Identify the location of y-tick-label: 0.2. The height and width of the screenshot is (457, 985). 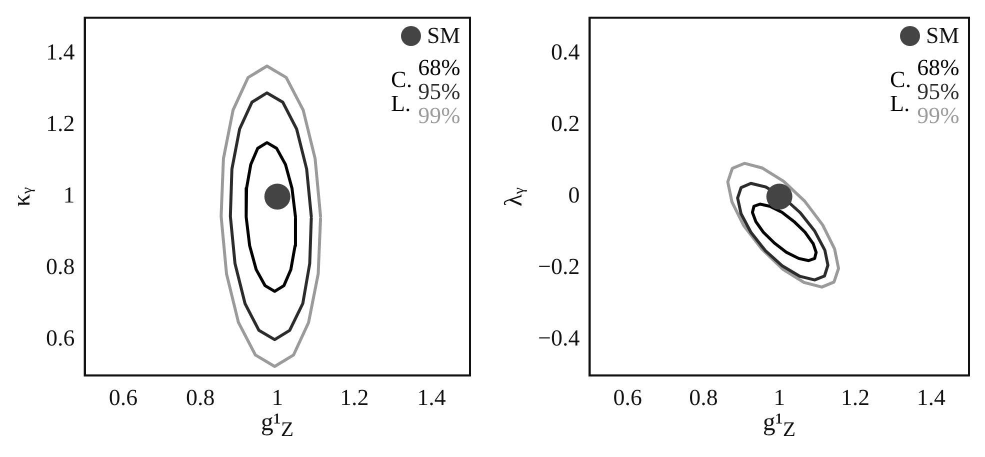
(565, 123).